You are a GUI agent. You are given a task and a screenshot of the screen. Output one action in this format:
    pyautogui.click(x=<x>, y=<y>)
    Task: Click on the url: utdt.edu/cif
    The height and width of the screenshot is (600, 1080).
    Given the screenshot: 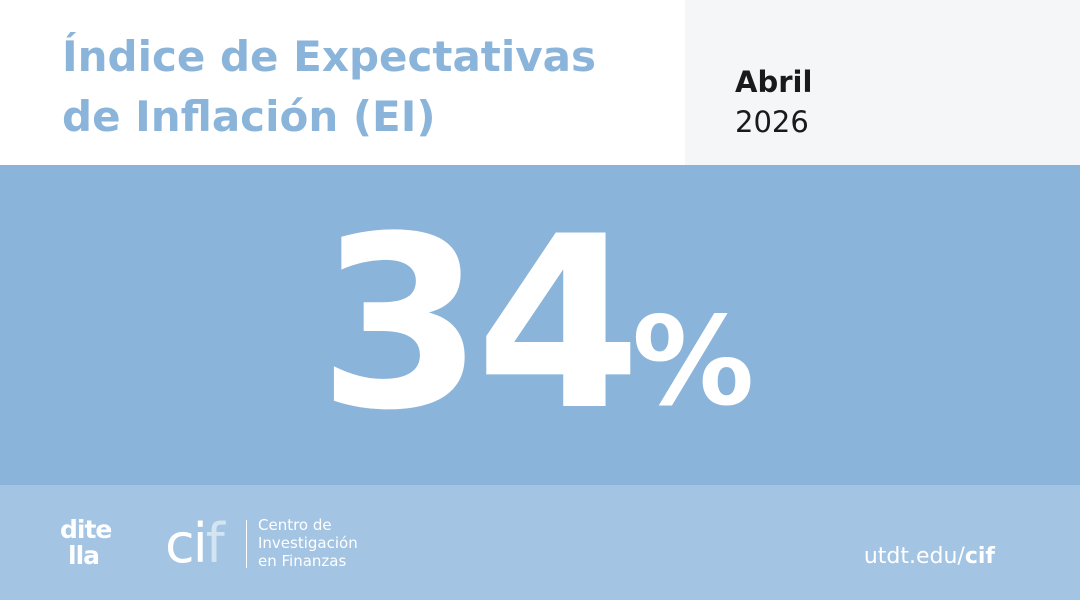 What is the action you would take?
    pyautogui.click(x=929, y=557)
    